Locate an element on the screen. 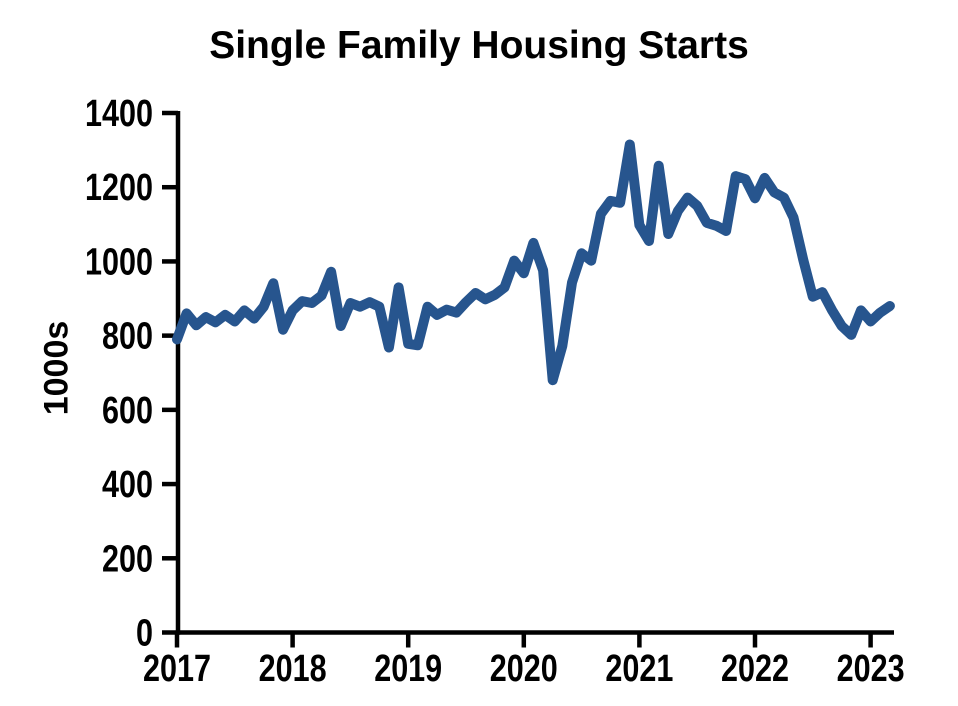 This screenshot has height=706, width=958. x-tick-label: 2017 is located at coordinates (177, 669).